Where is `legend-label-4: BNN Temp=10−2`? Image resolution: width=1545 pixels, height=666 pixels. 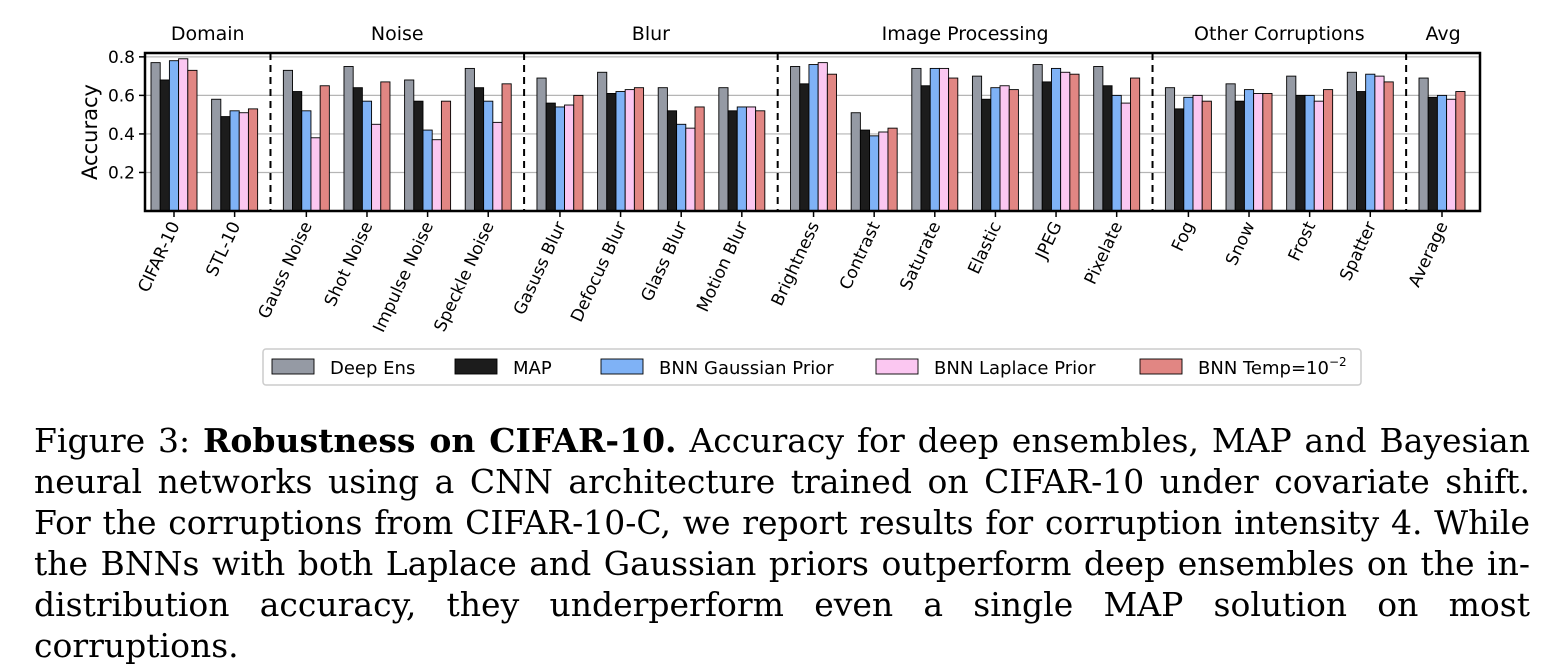 legend-label-4: BNN Temp=10−2 is located at coordinates (1272, 367).